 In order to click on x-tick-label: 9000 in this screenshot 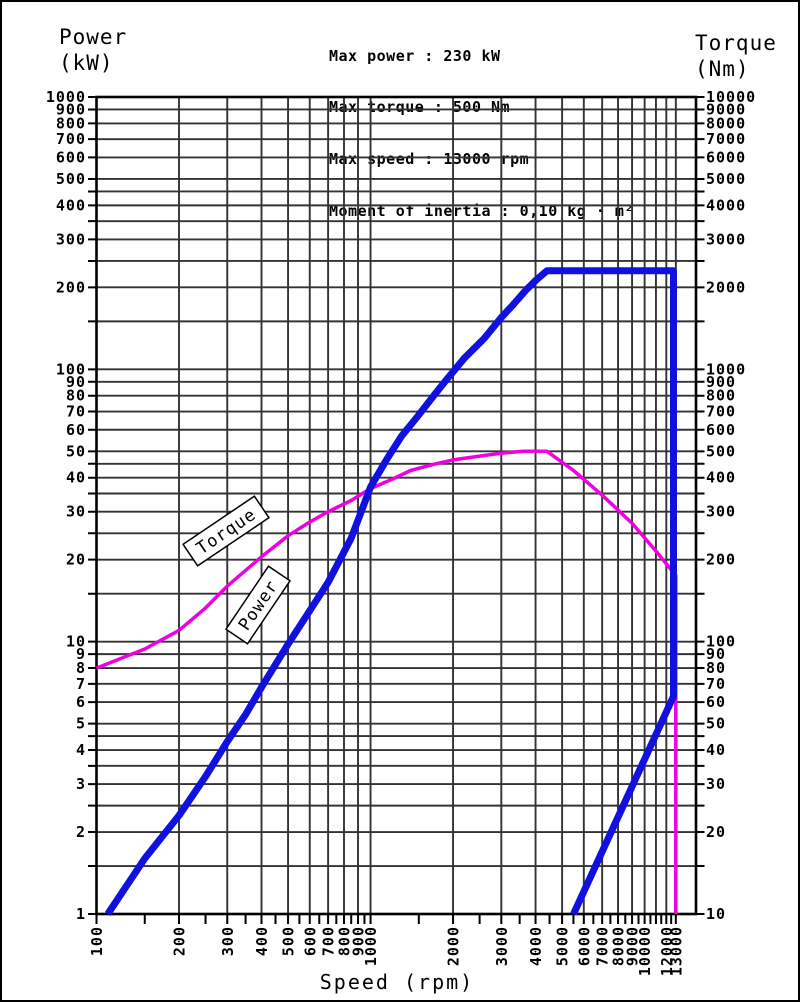, I will do `click(633, 946)`.